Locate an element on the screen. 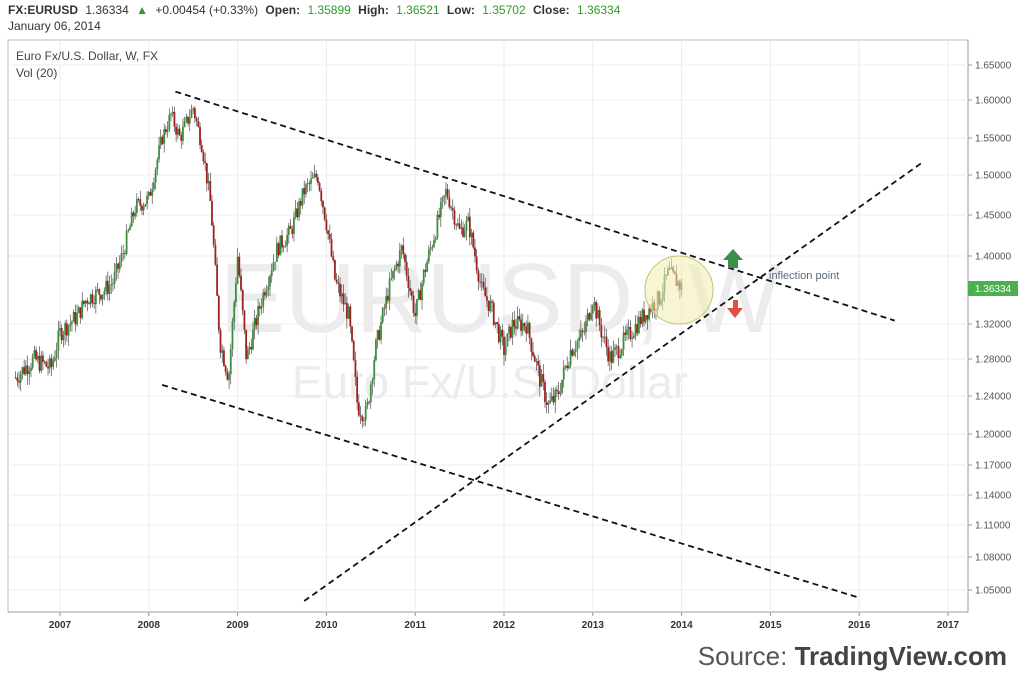  x-tick-label: 2015 is located at coordinates (770, 625).